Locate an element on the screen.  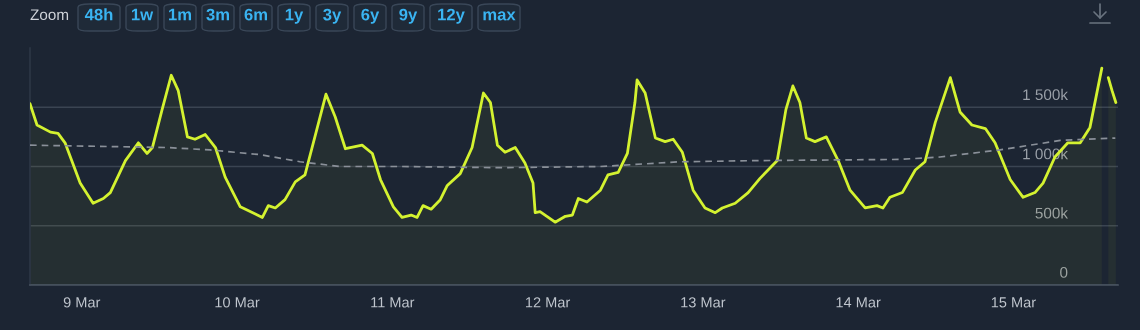
x-tick-label: 11 Mar is located at coordinates (393, 302).